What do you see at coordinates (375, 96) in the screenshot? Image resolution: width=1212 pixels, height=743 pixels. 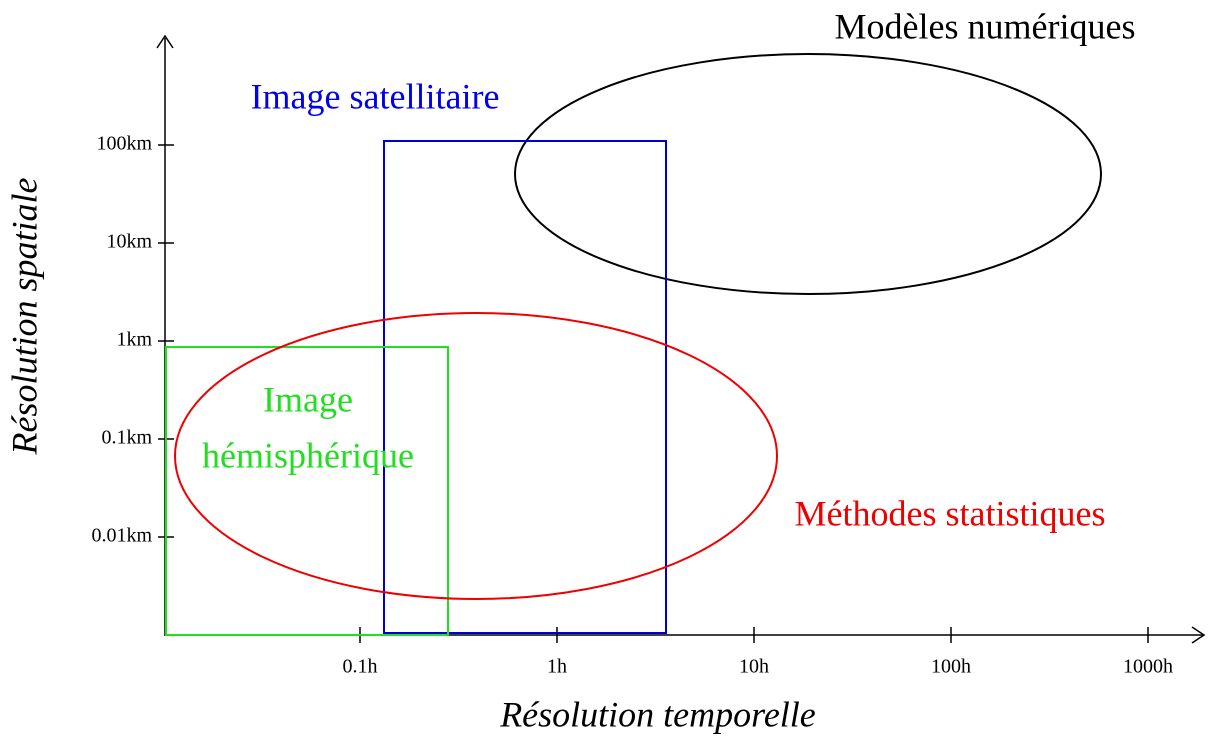 I see `region-label: Image satellitaire` at bounding box center [375, 96].